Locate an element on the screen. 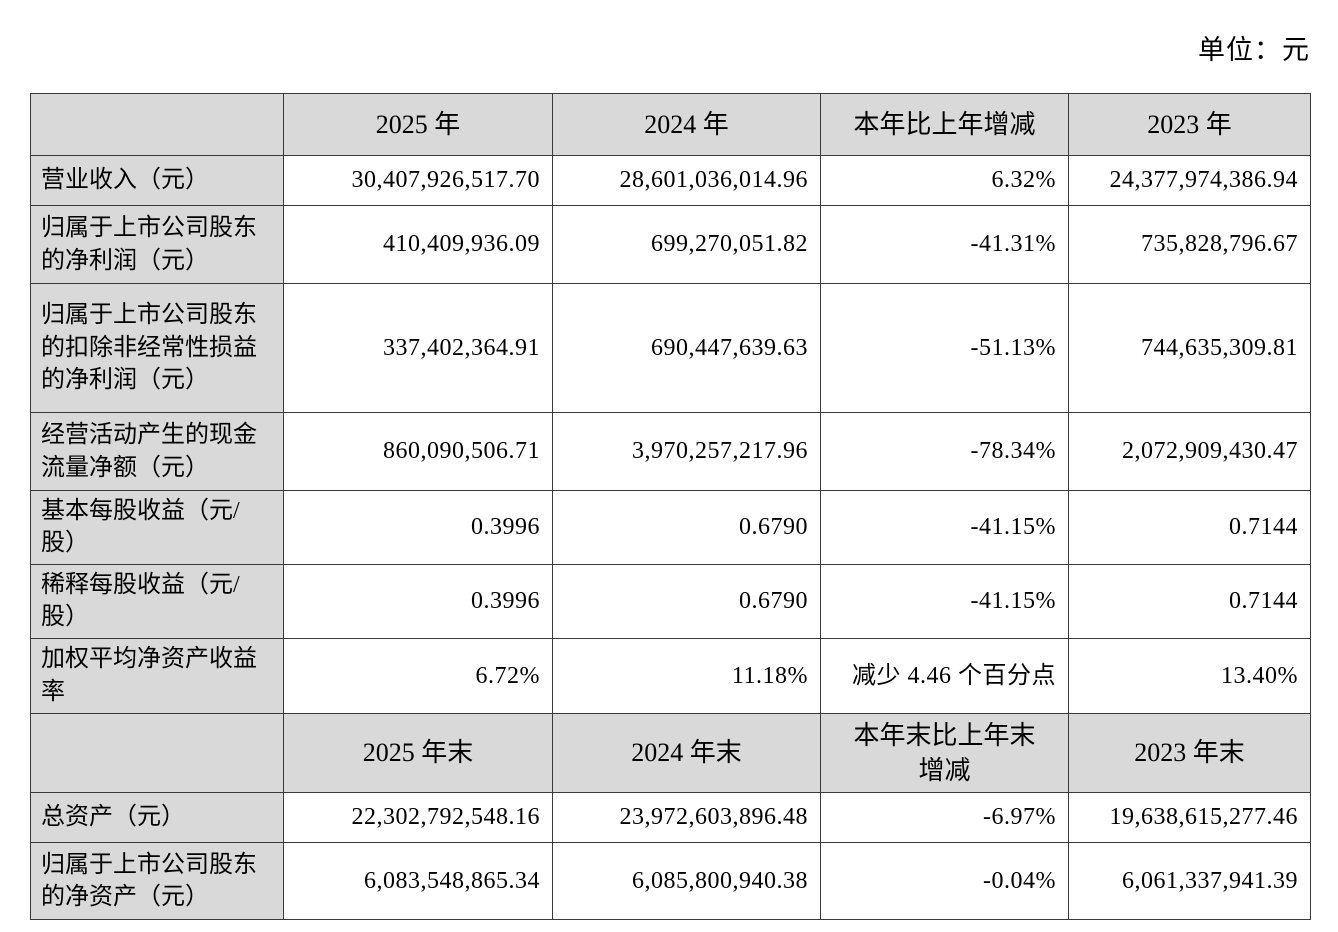  header-change-cell: 本年比上年增减 is located at coordinates (944, 124).